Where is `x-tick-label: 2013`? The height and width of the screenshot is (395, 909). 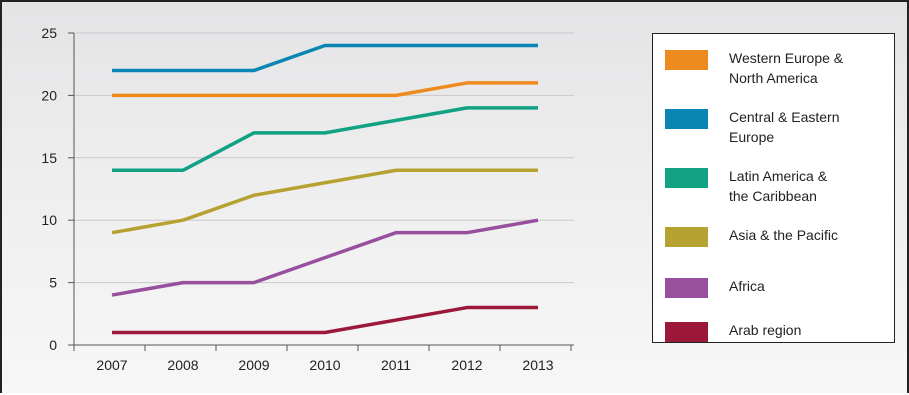 x-tick-label: 2013 is located at coordinates (537, 365).